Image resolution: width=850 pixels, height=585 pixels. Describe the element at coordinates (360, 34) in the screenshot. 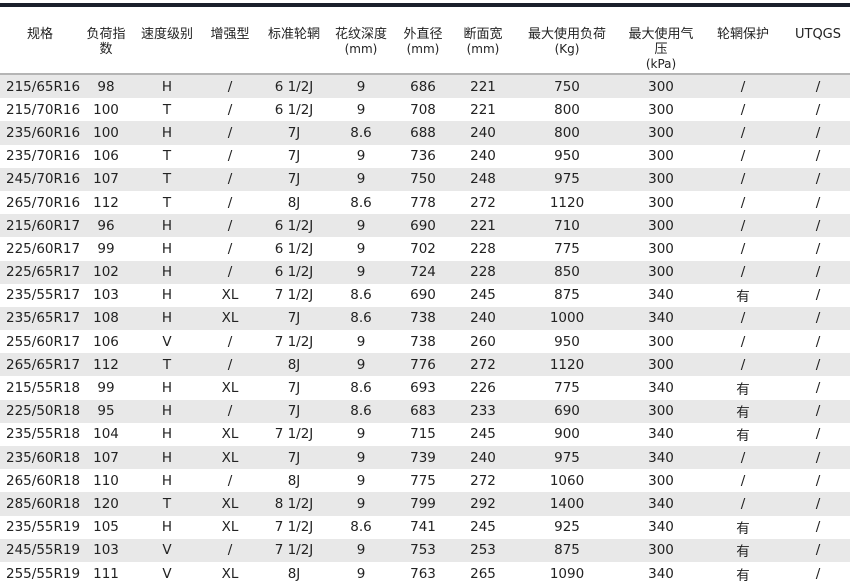

I see `header-label: 花纹深度` at that location.